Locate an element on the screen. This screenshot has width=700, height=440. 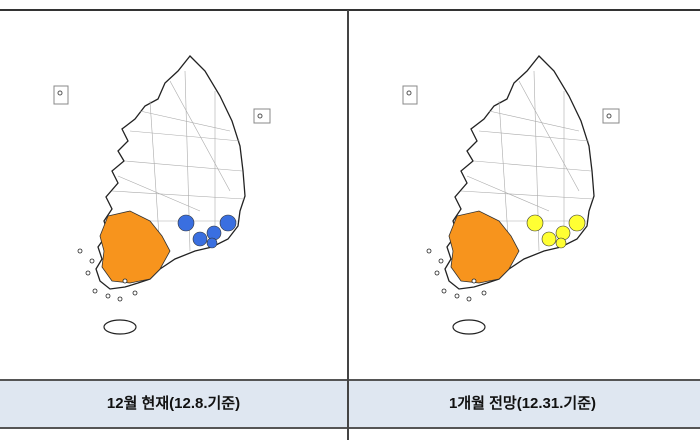
caption-current: 12월 현재(12.8.기준) is located at coordinates (173, 403).